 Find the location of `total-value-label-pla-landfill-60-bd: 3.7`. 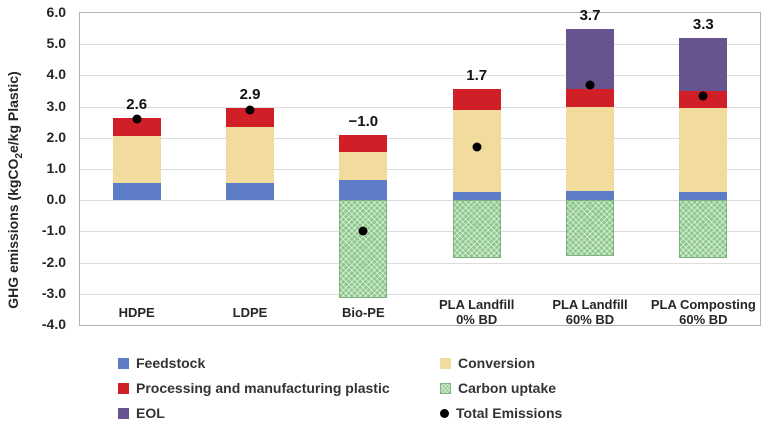

total-value-label-pla-landfill-60-bd: 3.7 is located at coordinates (590, 15).